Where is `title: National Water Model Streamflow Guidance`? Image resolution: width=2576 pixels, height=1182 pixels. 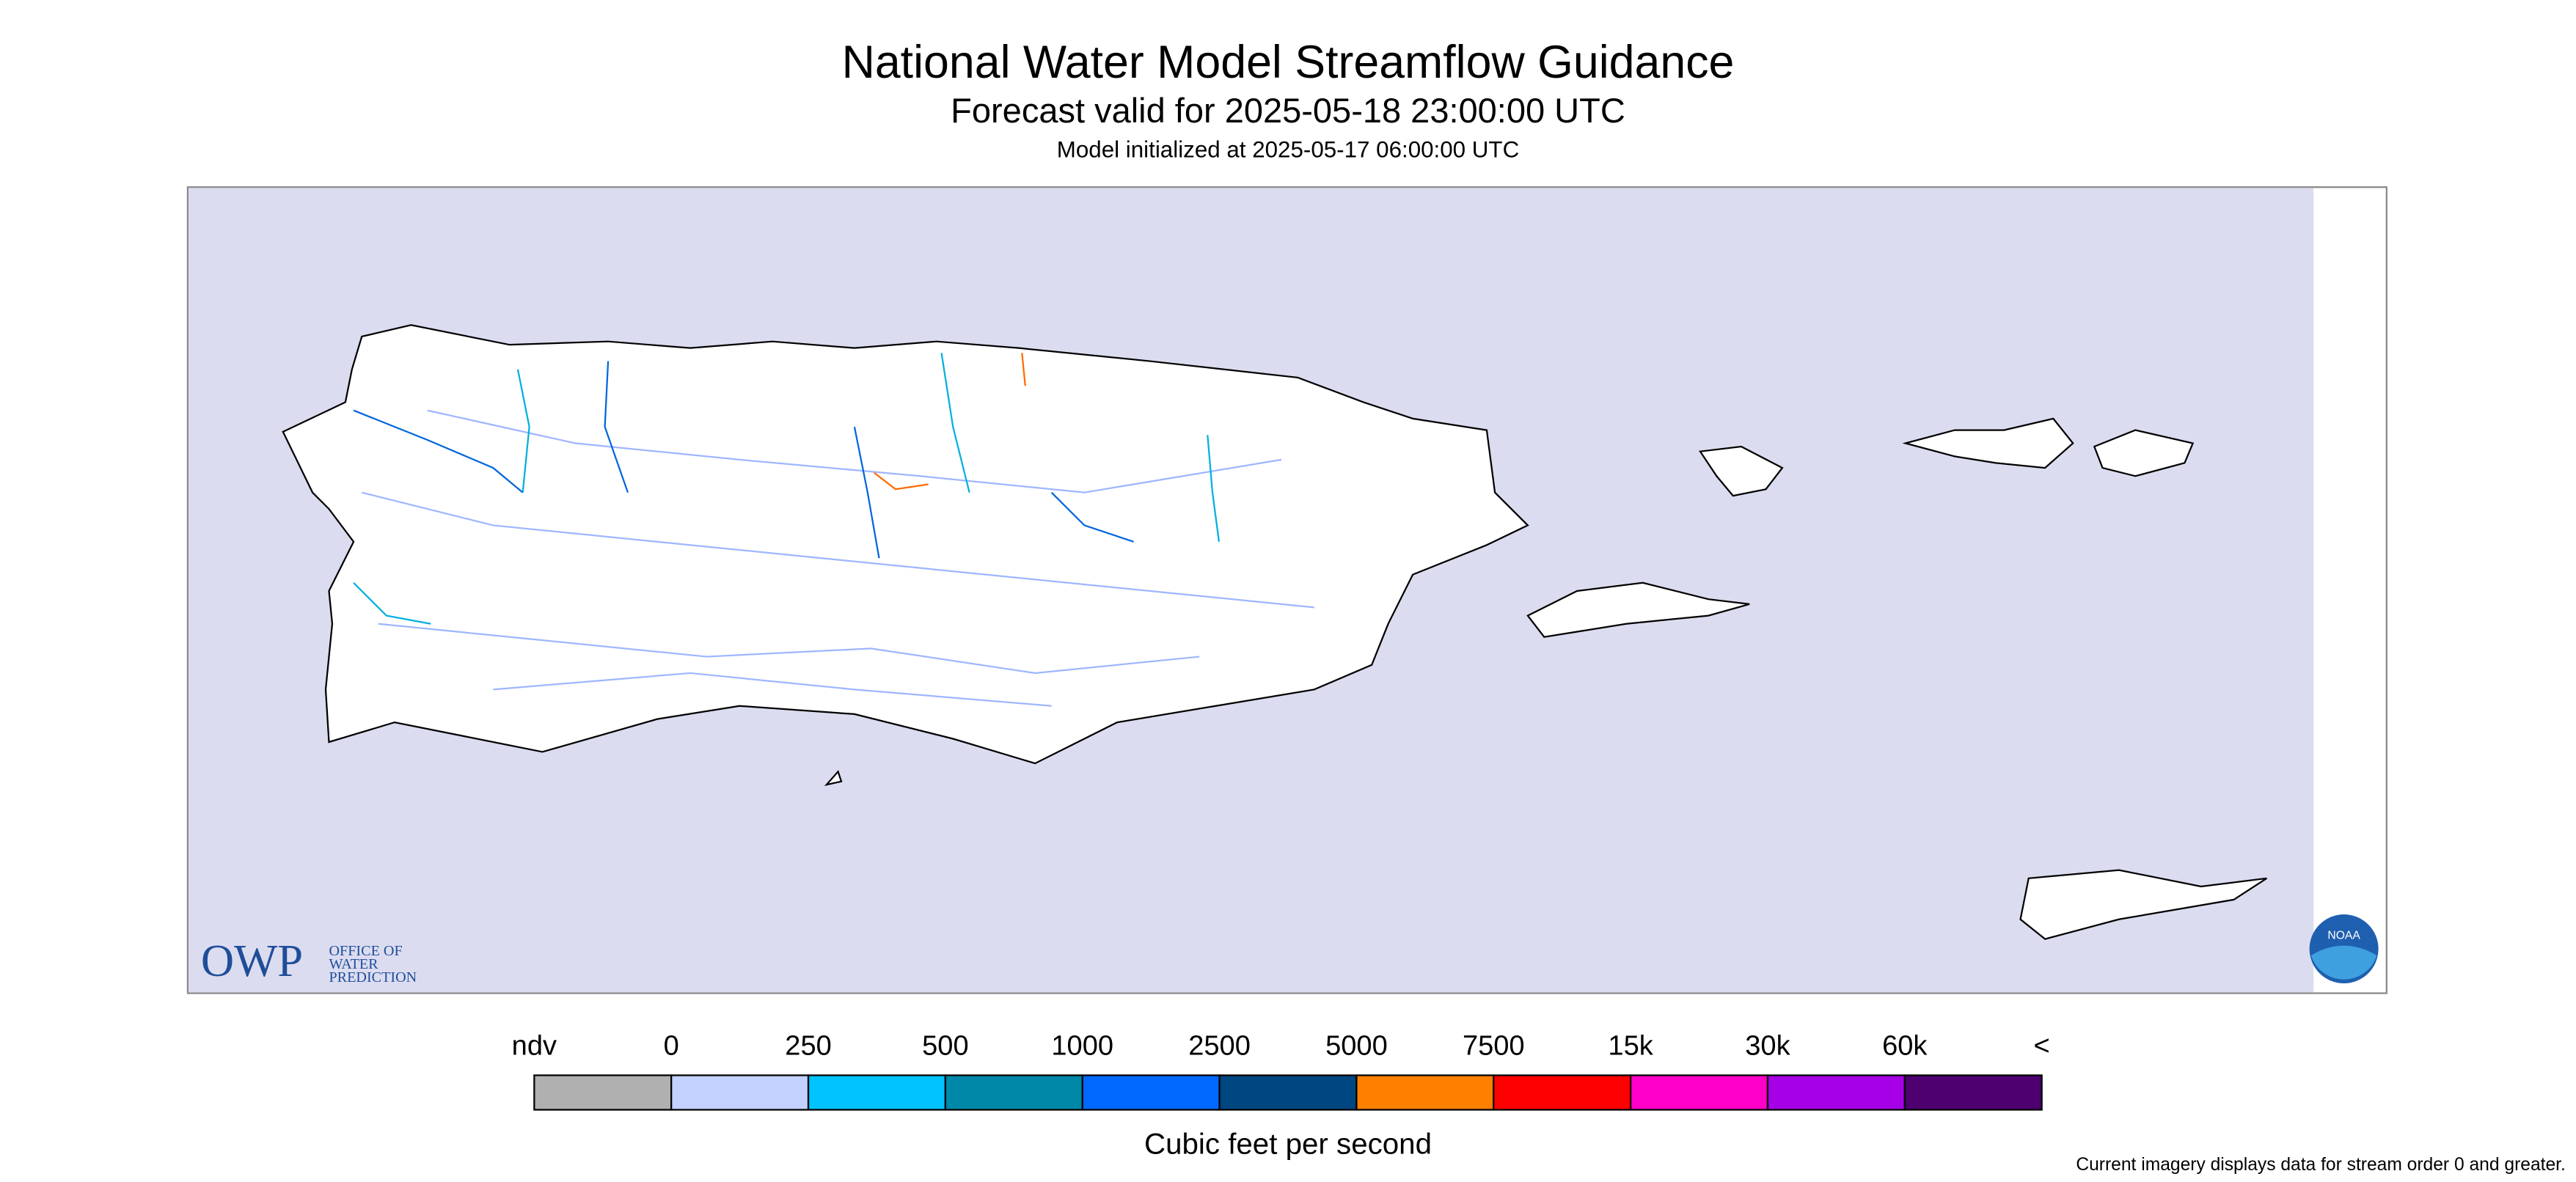
title: National Water Model Streamflow Guidance is located at coordinates (1288, 62).